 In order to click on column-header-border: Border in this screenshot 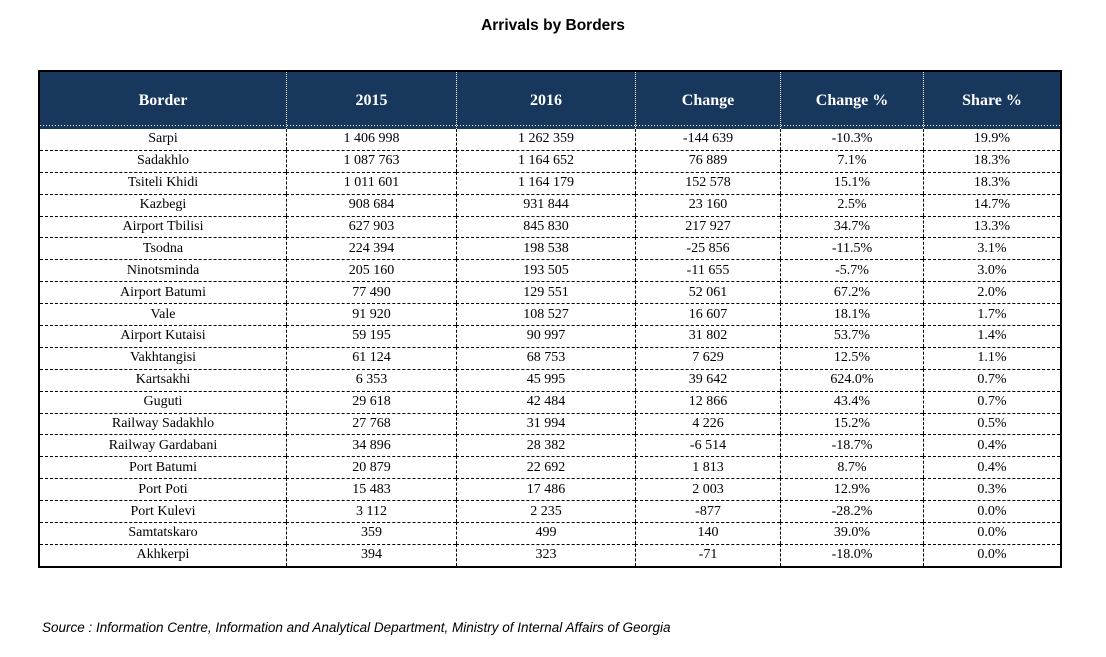, I will do `click(163, 100)`.